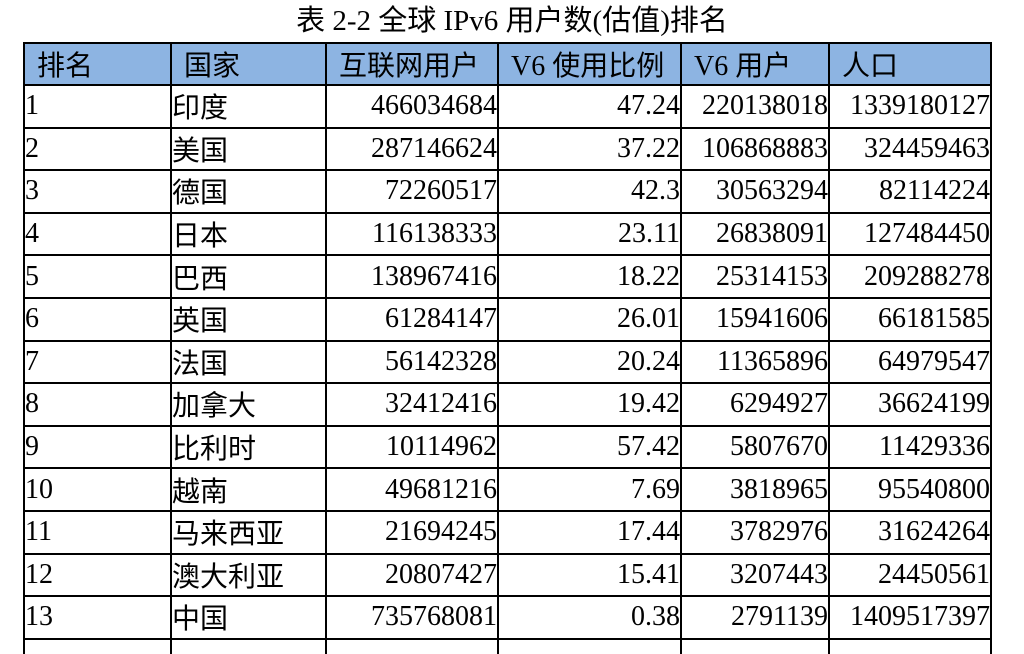  What do you see at coordinates (248, 319) in the screenshot?
I see `cell-country: 英国` at bounding box center [248, 319].